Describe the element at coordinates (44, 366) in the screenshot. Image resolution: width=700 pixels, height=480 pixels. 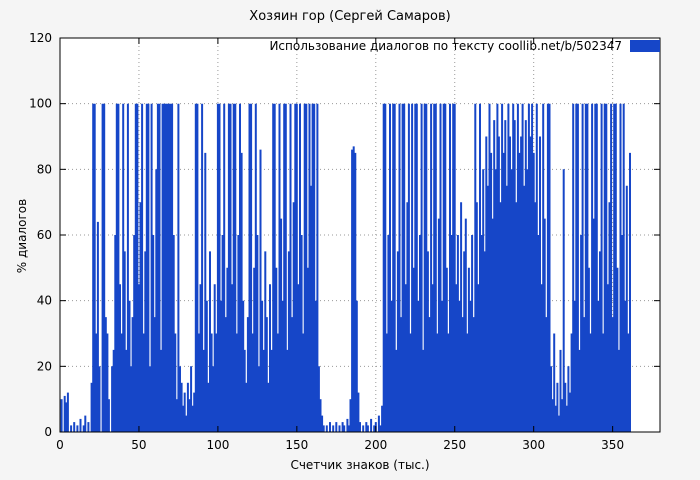
I see `svg-text: 20` at that location.